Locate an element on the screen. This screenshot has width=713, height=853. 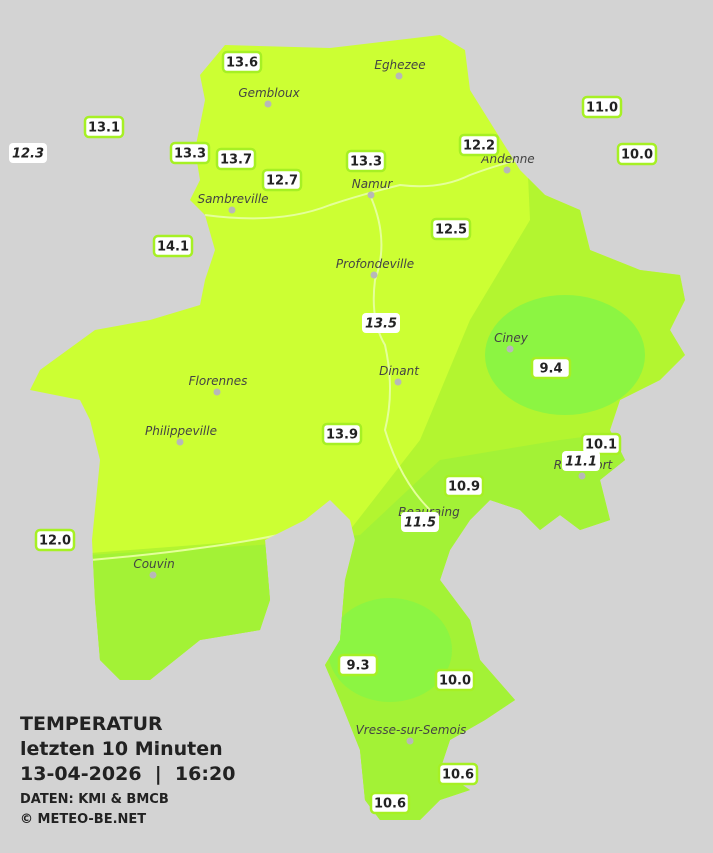
reading: 13.1 is located at coordinates (104, 128).